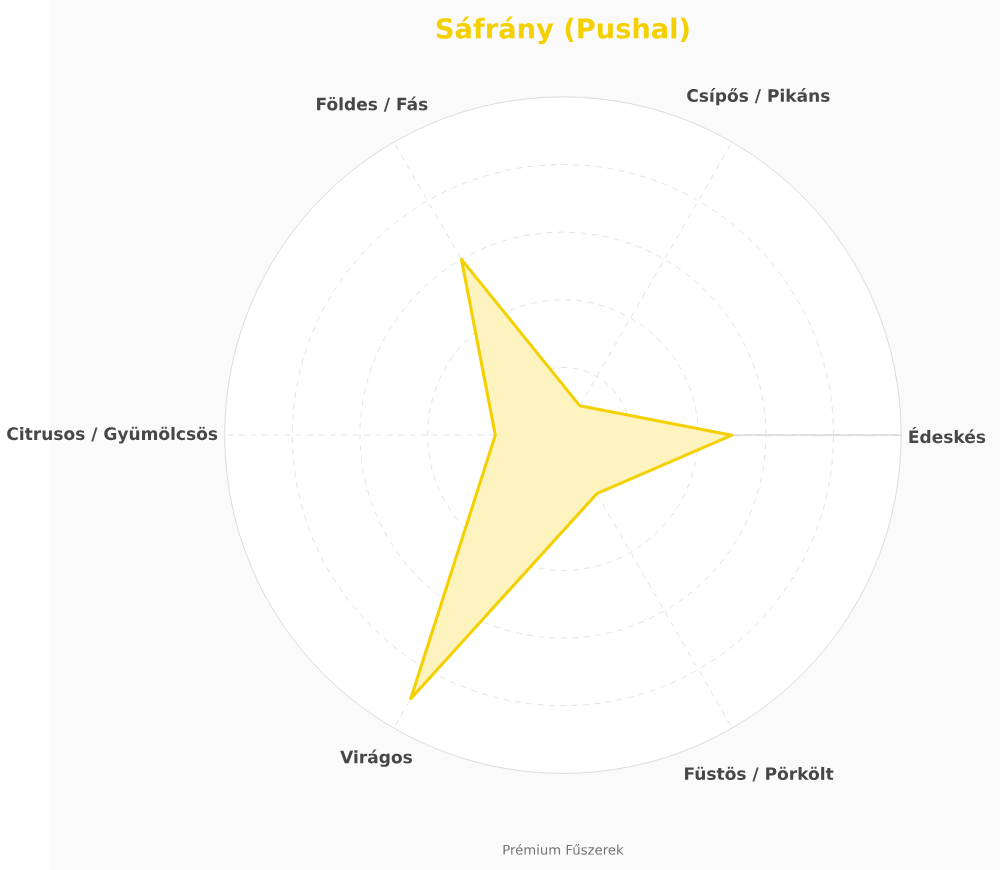  What do you see at coordinates (759, 774) in the screenshot?
I see `spoke-label: Füstös / Pörkölt` at bounding box center [759, 774].